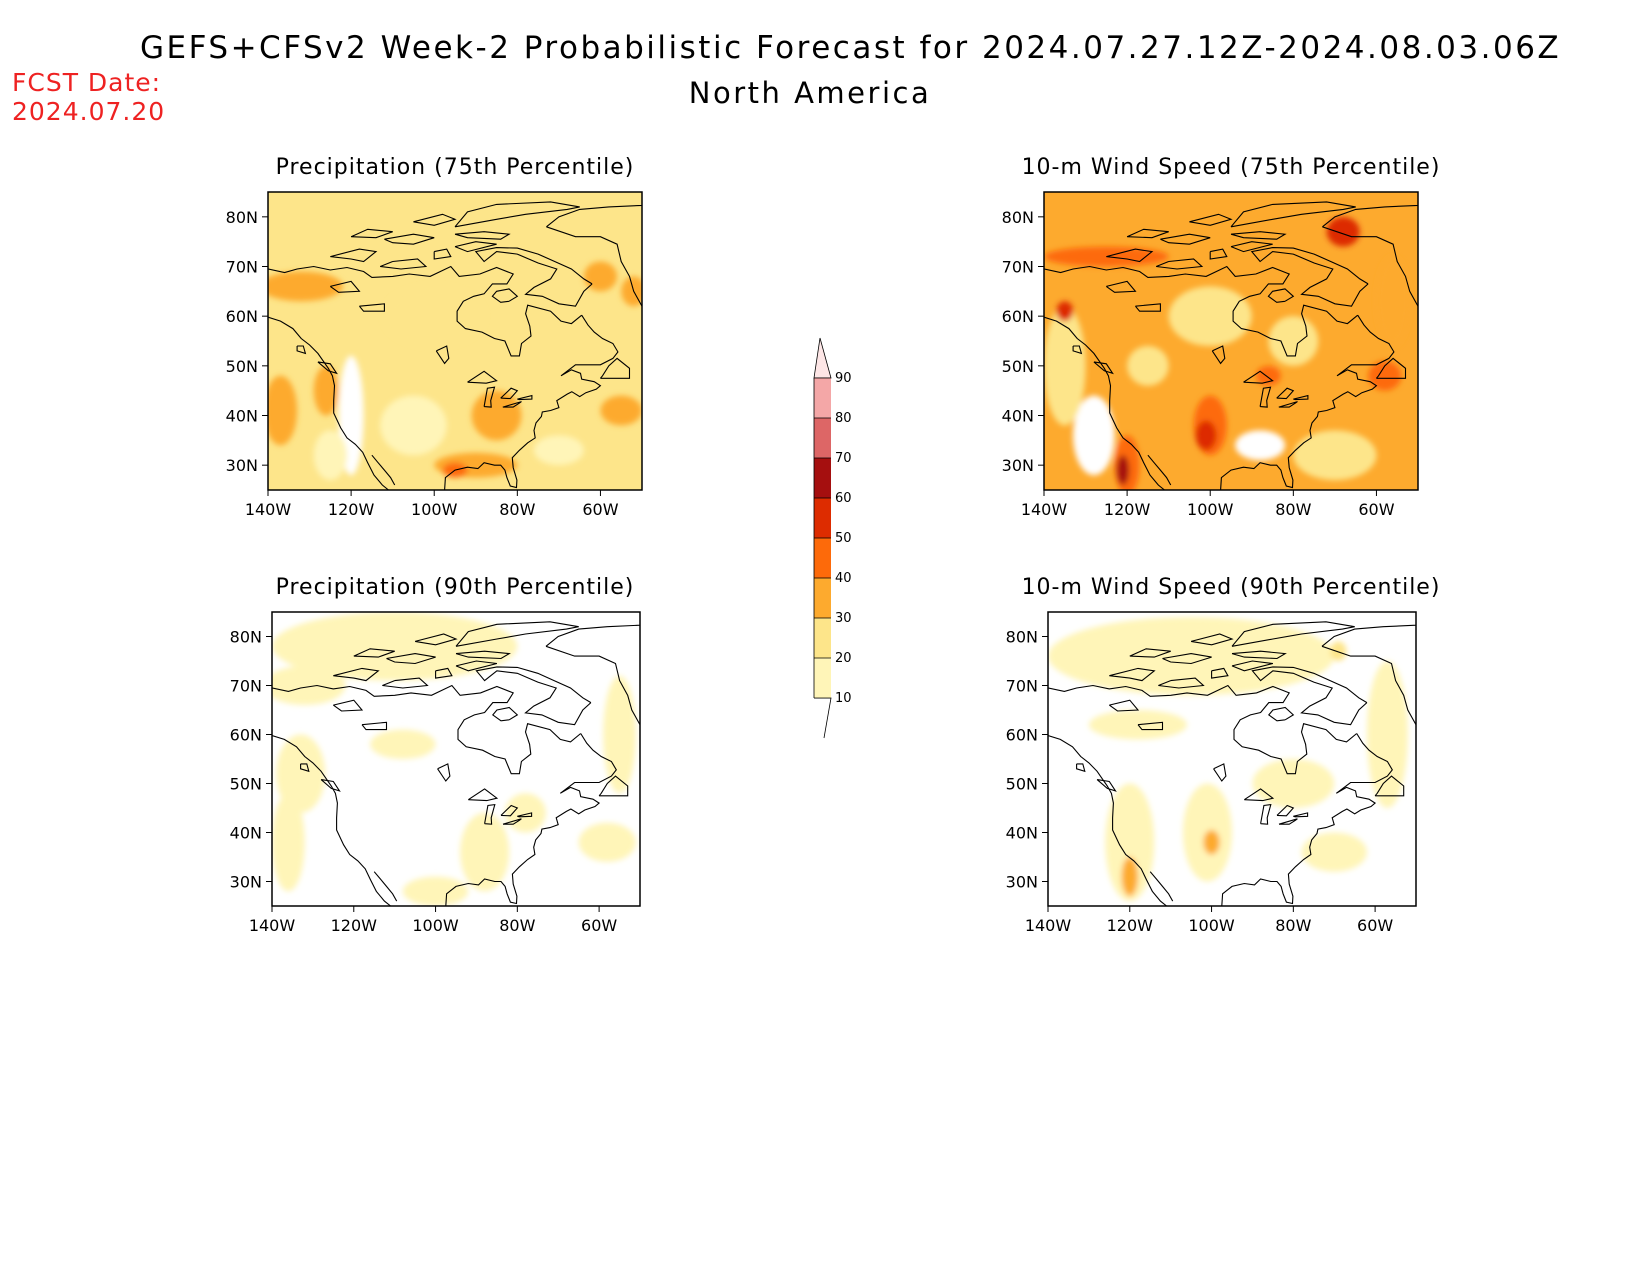  I want to click on panel-title: Precipitation (75th Percentile), so click(455, 167).